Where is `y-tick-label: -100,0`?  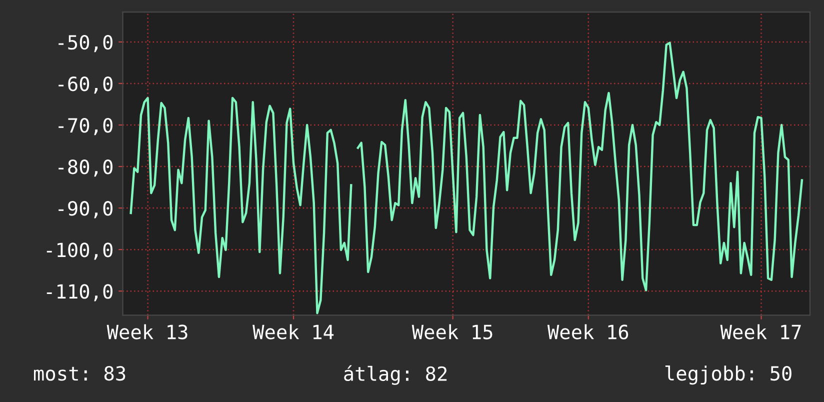
y-tick-label: -100,0 is located at coordinates (79, 251).